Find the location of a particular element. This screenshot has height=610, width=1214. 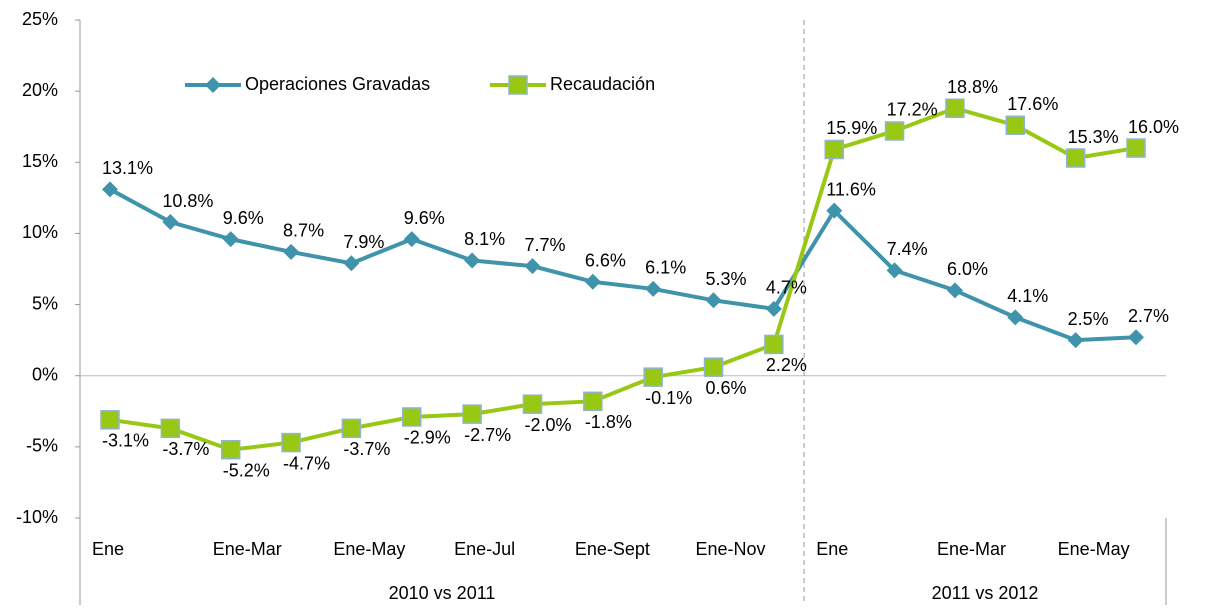

data-label: -2.0% is located at coordinates (547, 425).